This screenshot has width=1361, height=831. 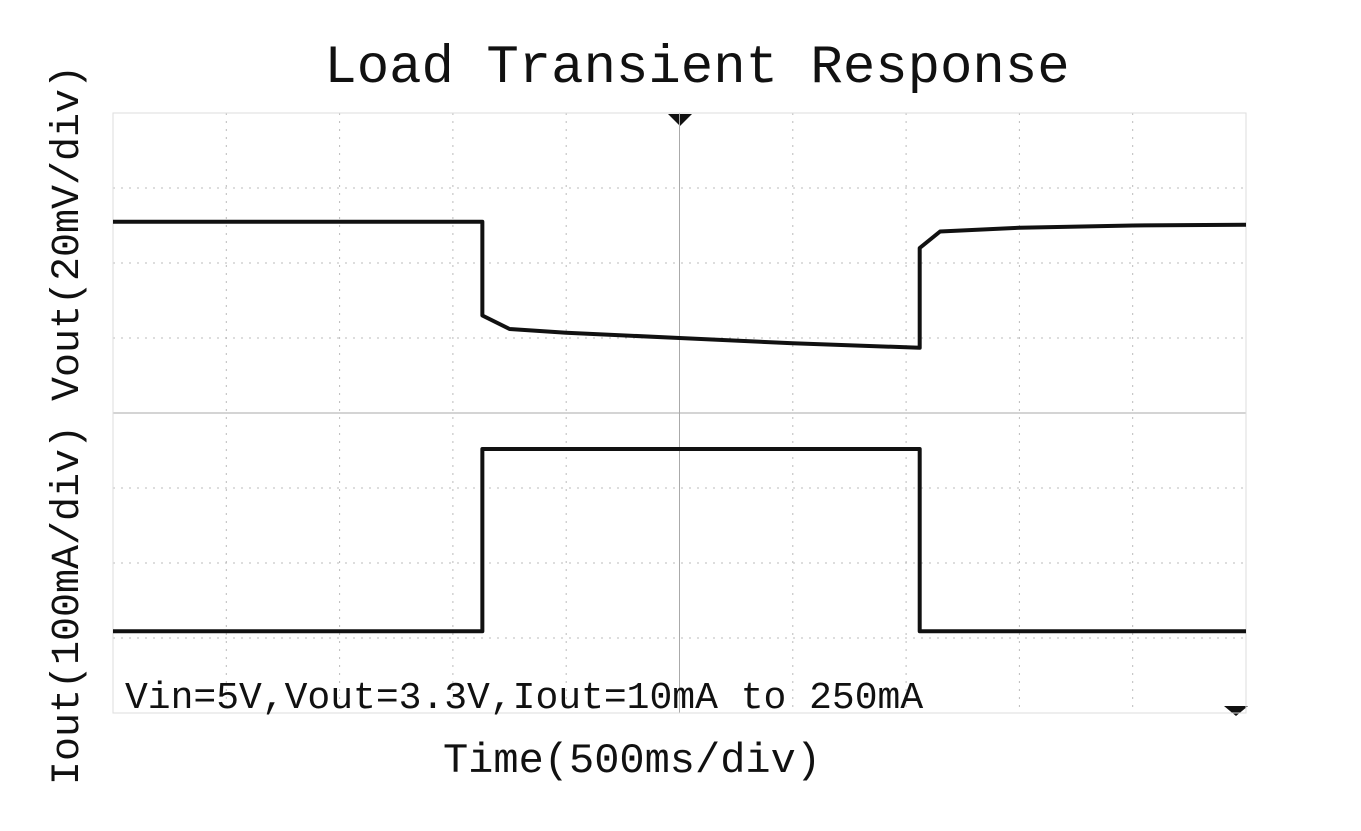 What do you see at coordinates (1236, 711) in the screenshot?
I see `trigger-level-marker` at bounding box center [1236, 711].